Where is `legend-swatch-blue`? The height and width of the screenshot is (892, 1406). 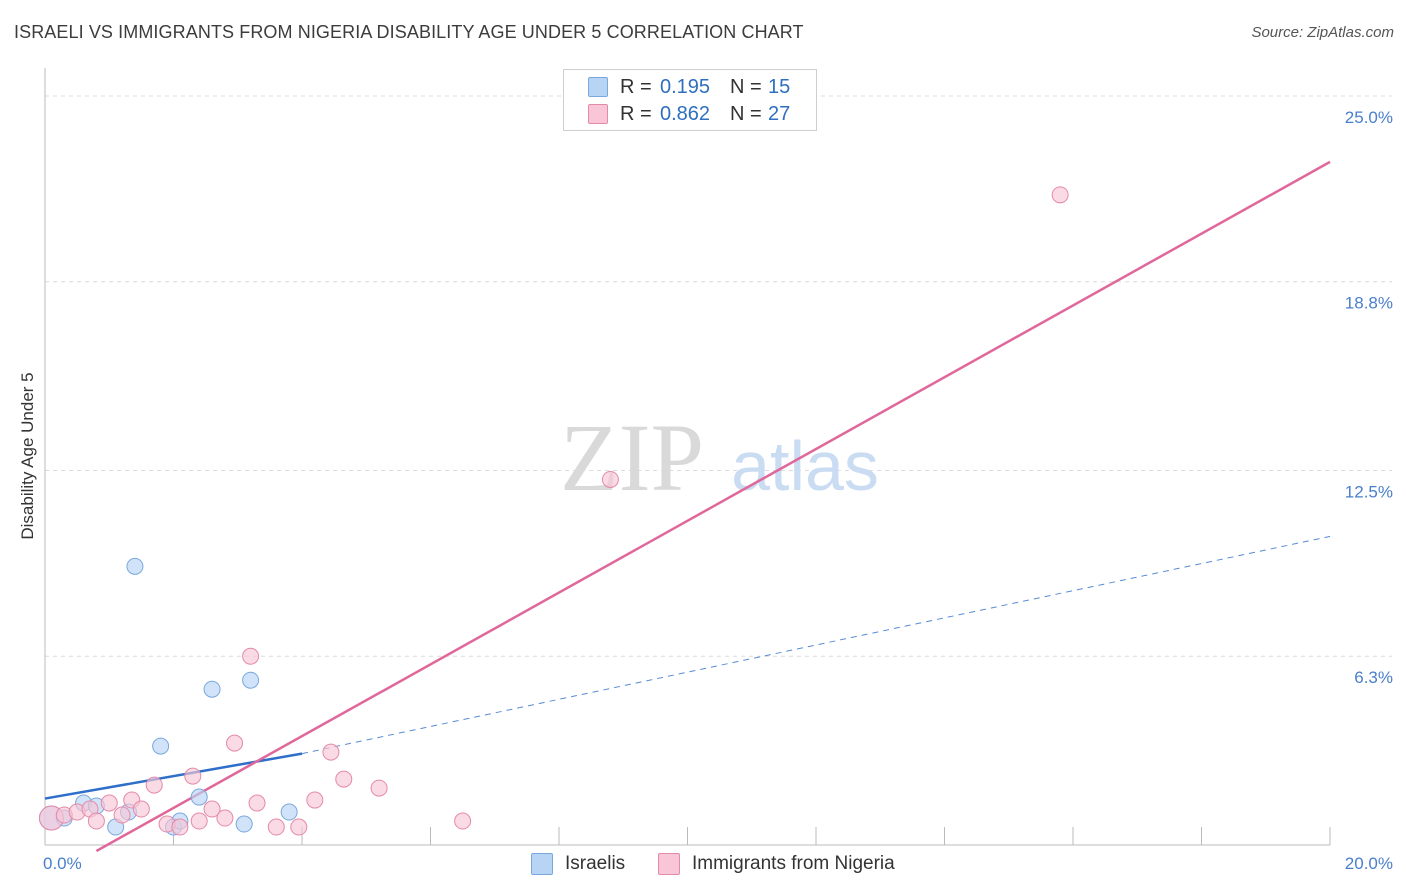
legend-swatch-blue is located at coordinates (598, 87).